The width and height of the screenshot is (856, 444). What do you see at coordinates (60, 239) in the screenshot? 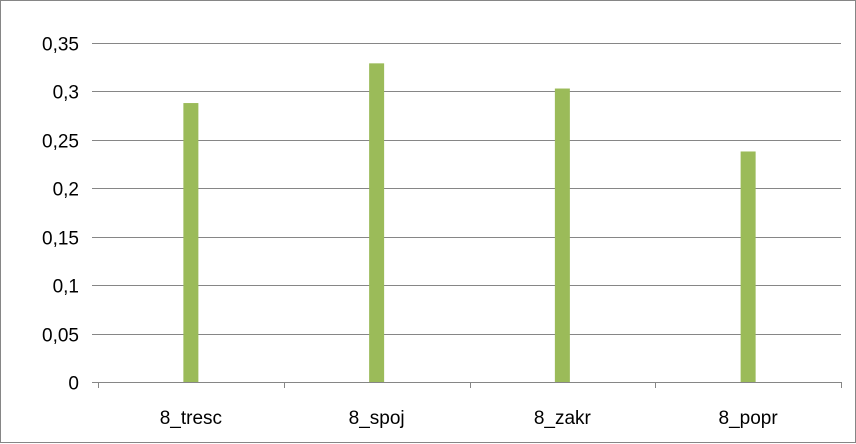
I see `y-tick-label: 0,15` at bounding box center [60, 239].